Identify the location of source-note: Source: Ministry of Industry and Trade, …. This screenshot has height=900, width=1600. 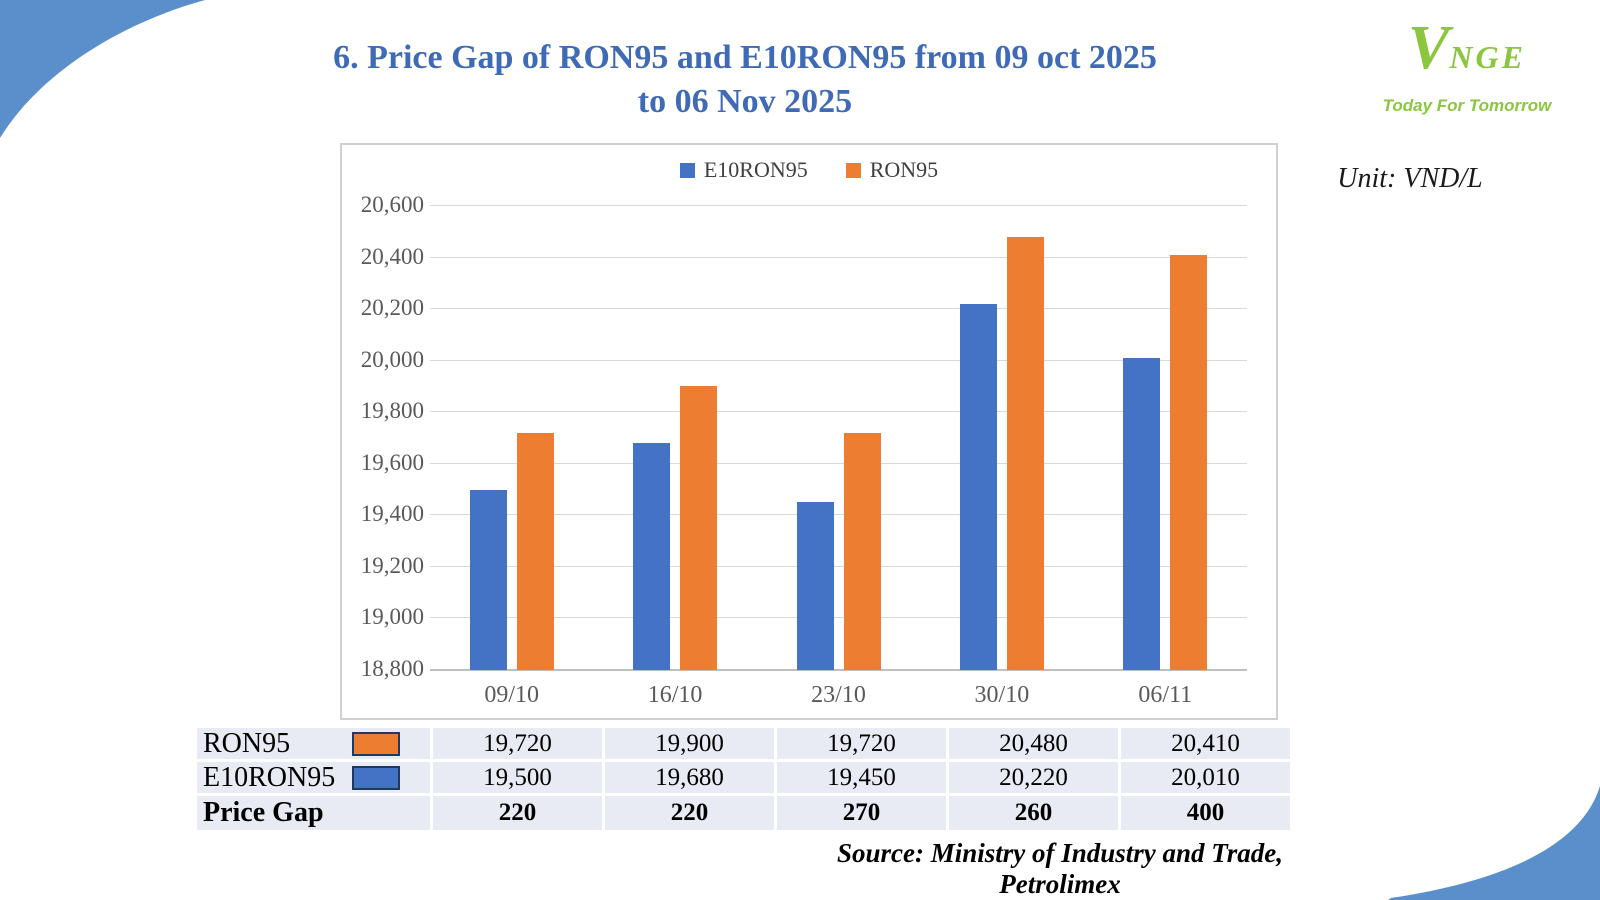
(1060, 868).